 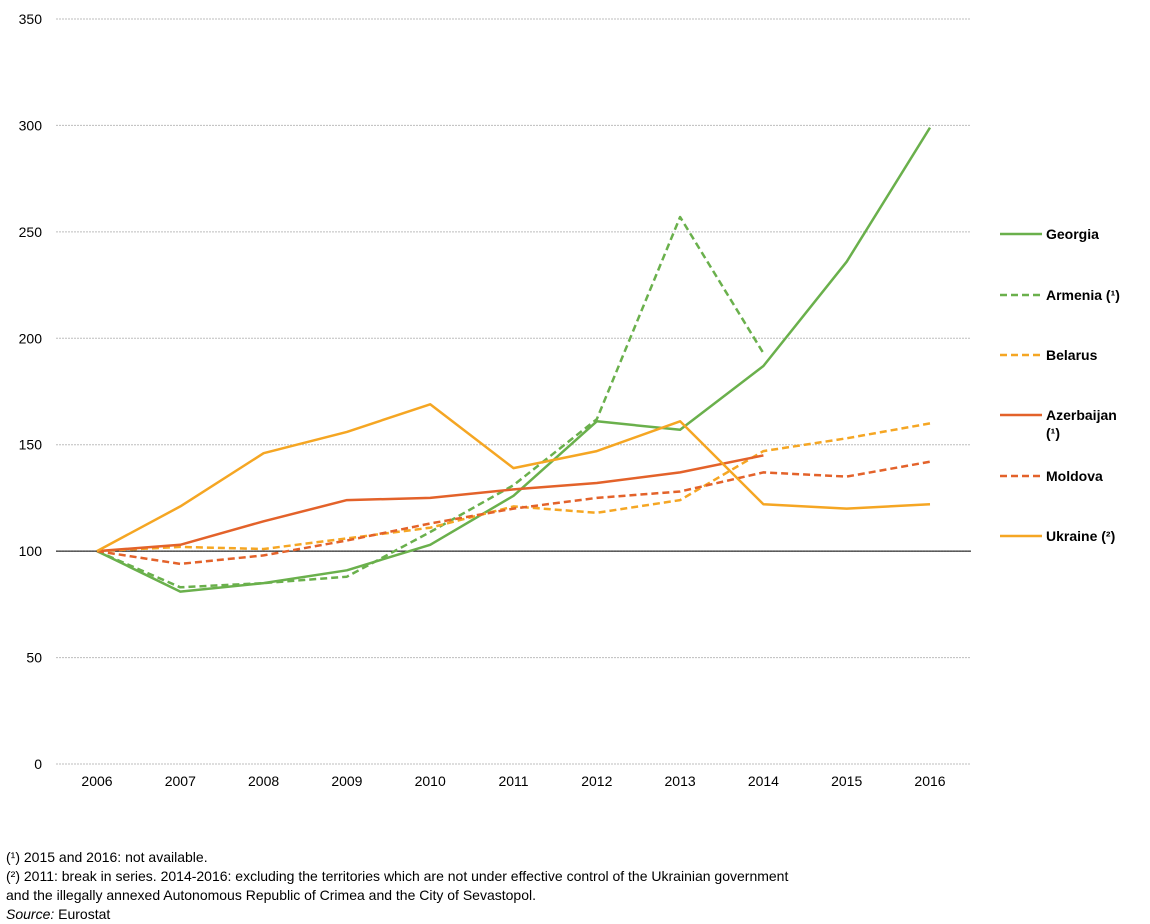 What do you see at coordinates (180, 781) in the screenshot?
I see `x-tick-label: 2007` at bounding box center [180, 781].